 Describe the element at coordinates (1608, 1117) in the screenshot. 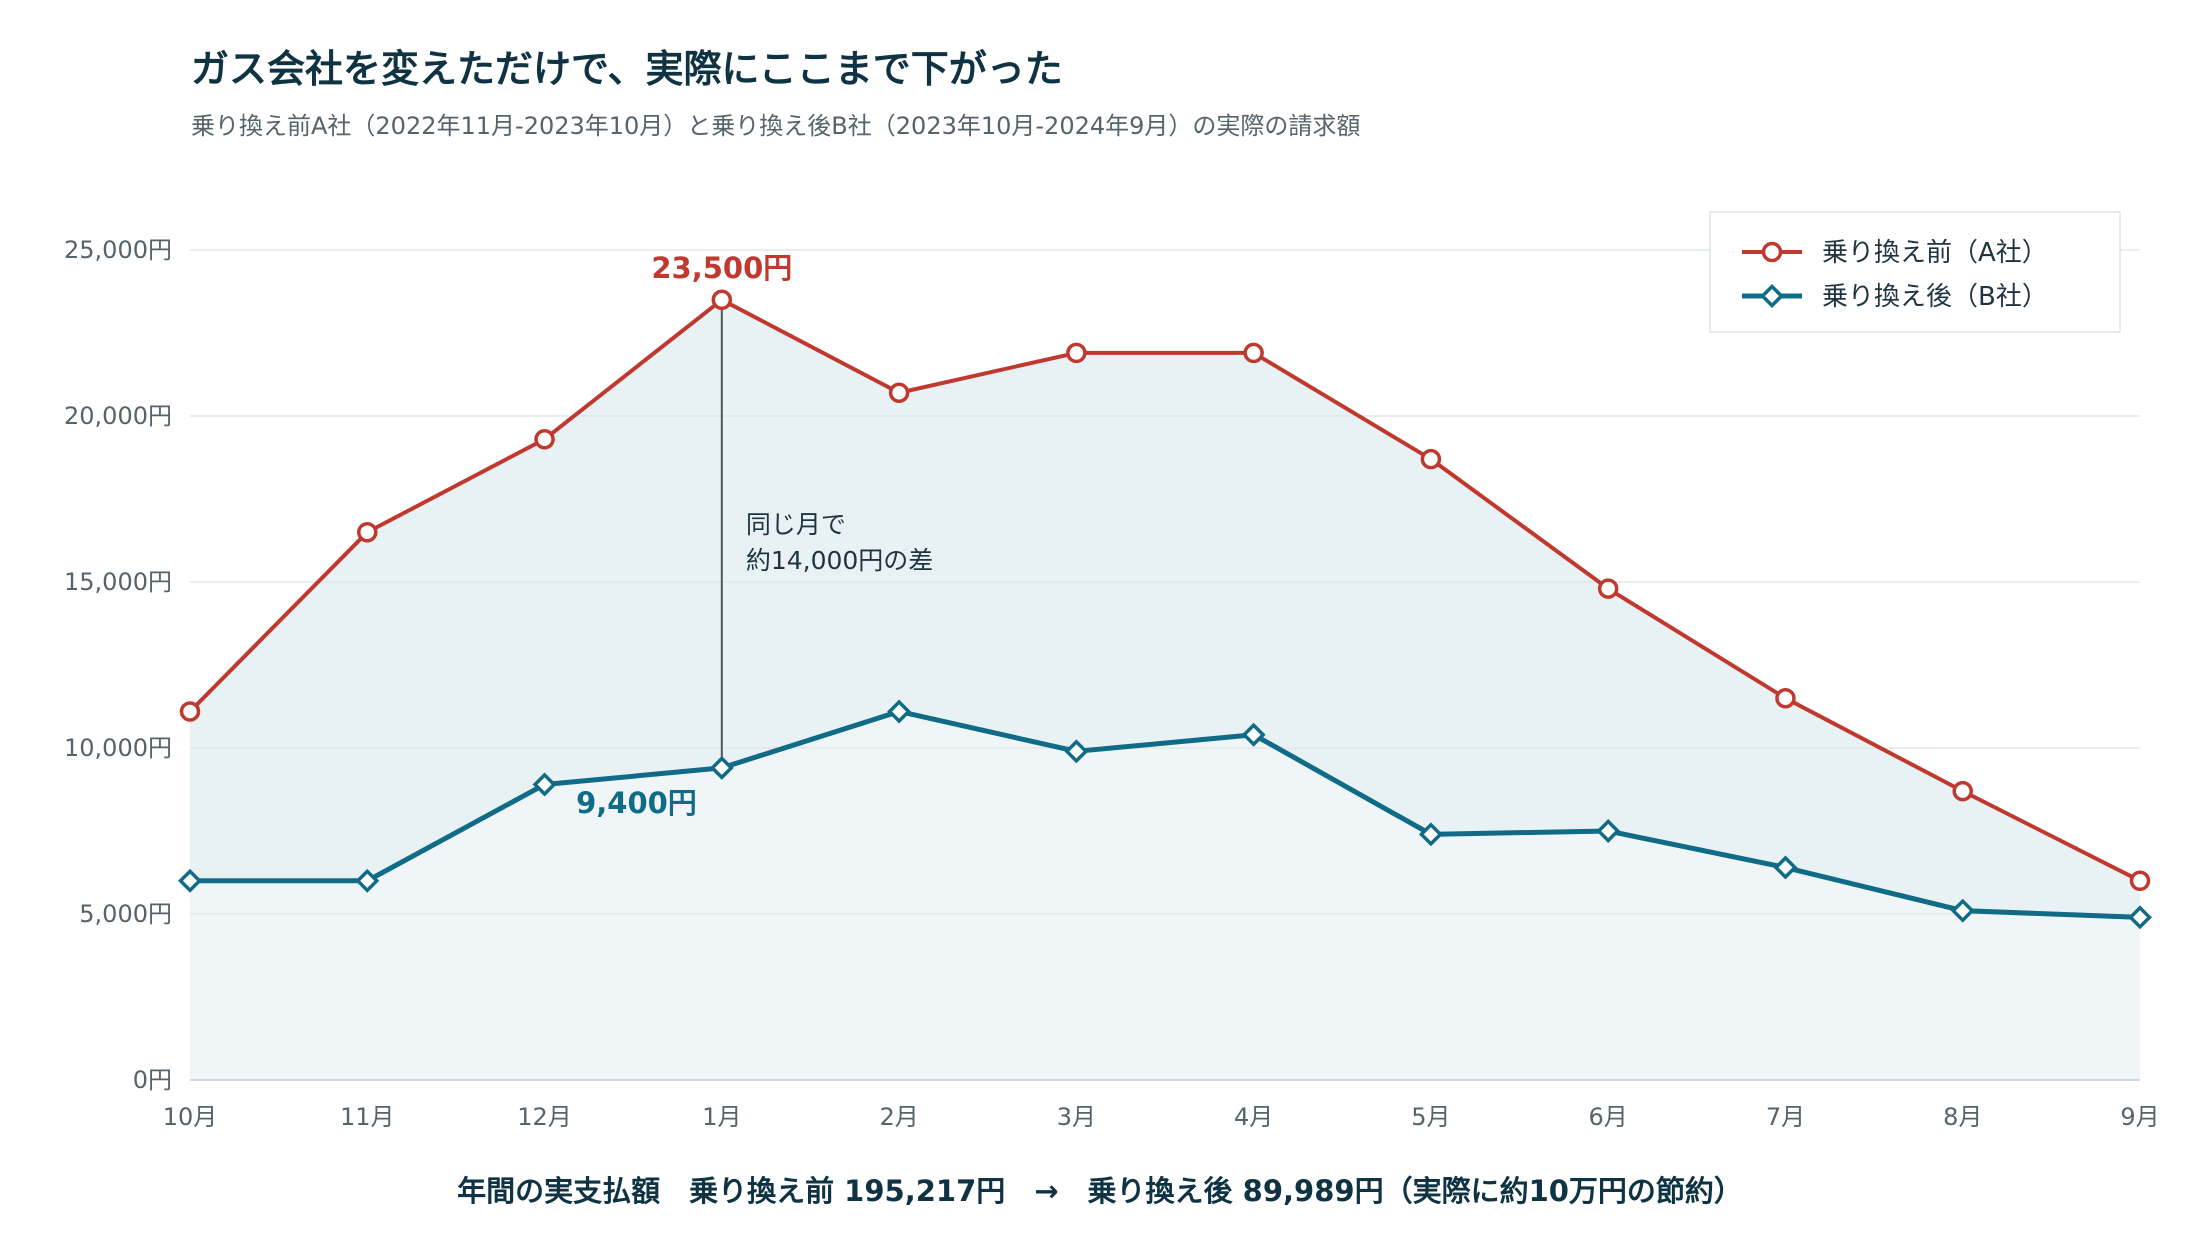

I see `x-tick-label: 6月` at that location.